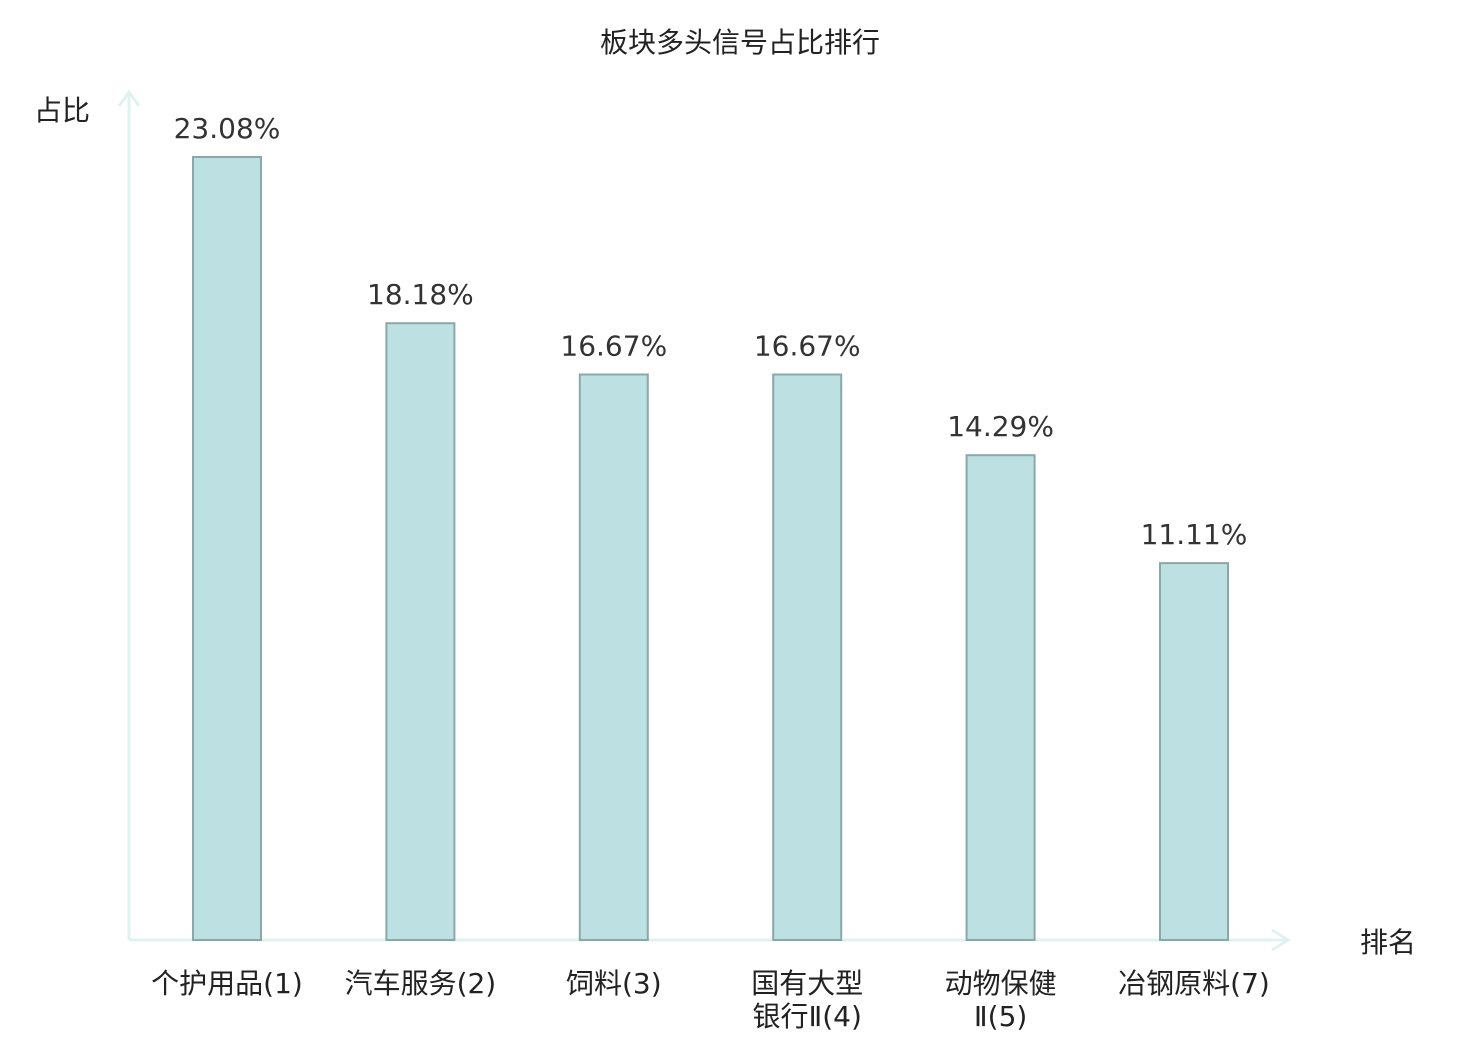 The image size is (1480, 1040). Describe the element at coordinates (1194, 534) in the screenshot. I see `value-label-6: 11.11%` at that location.